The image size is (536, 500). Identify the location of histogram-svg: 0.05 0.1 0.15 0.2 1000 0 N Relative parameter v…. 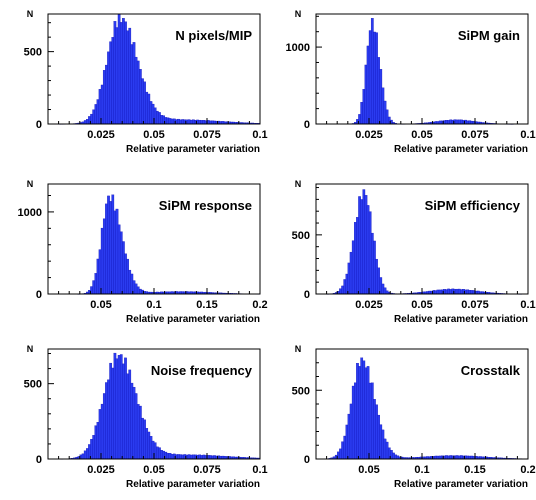
(143, 252).